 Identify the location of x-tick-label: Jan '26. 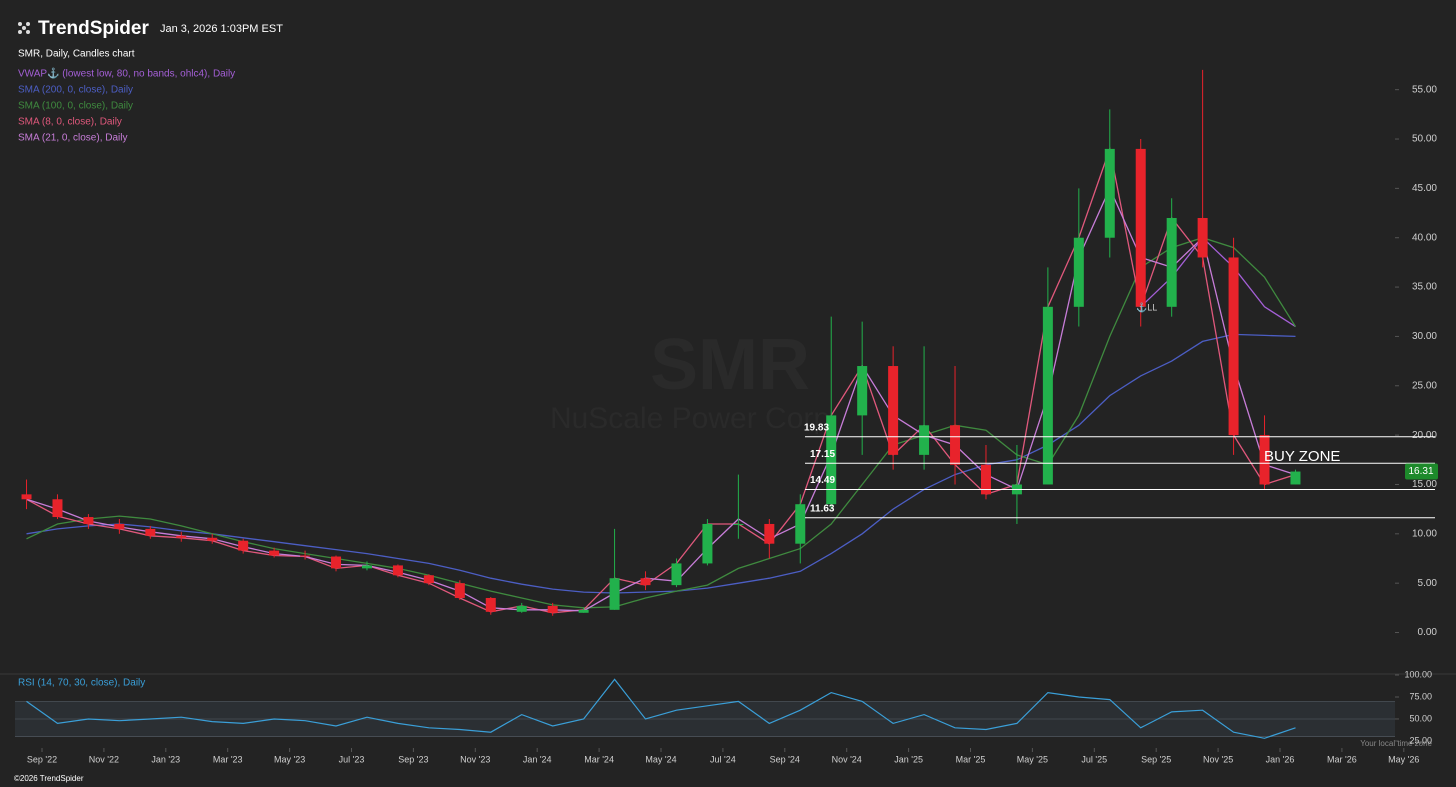
(1280, 759).